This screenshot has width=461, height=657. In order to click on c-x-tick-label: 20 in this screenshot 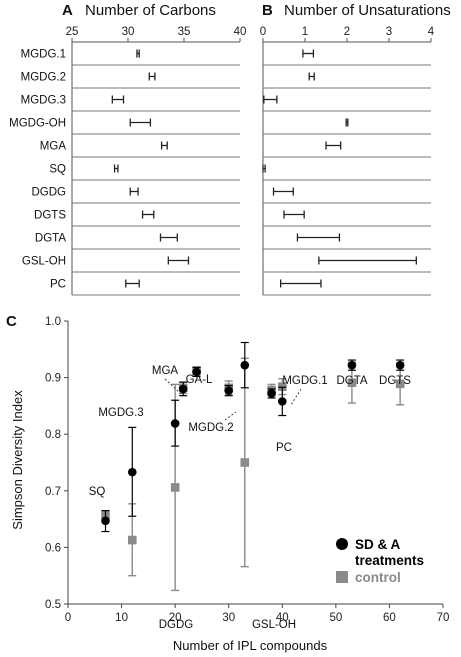, I will do `click(175, 618)`.